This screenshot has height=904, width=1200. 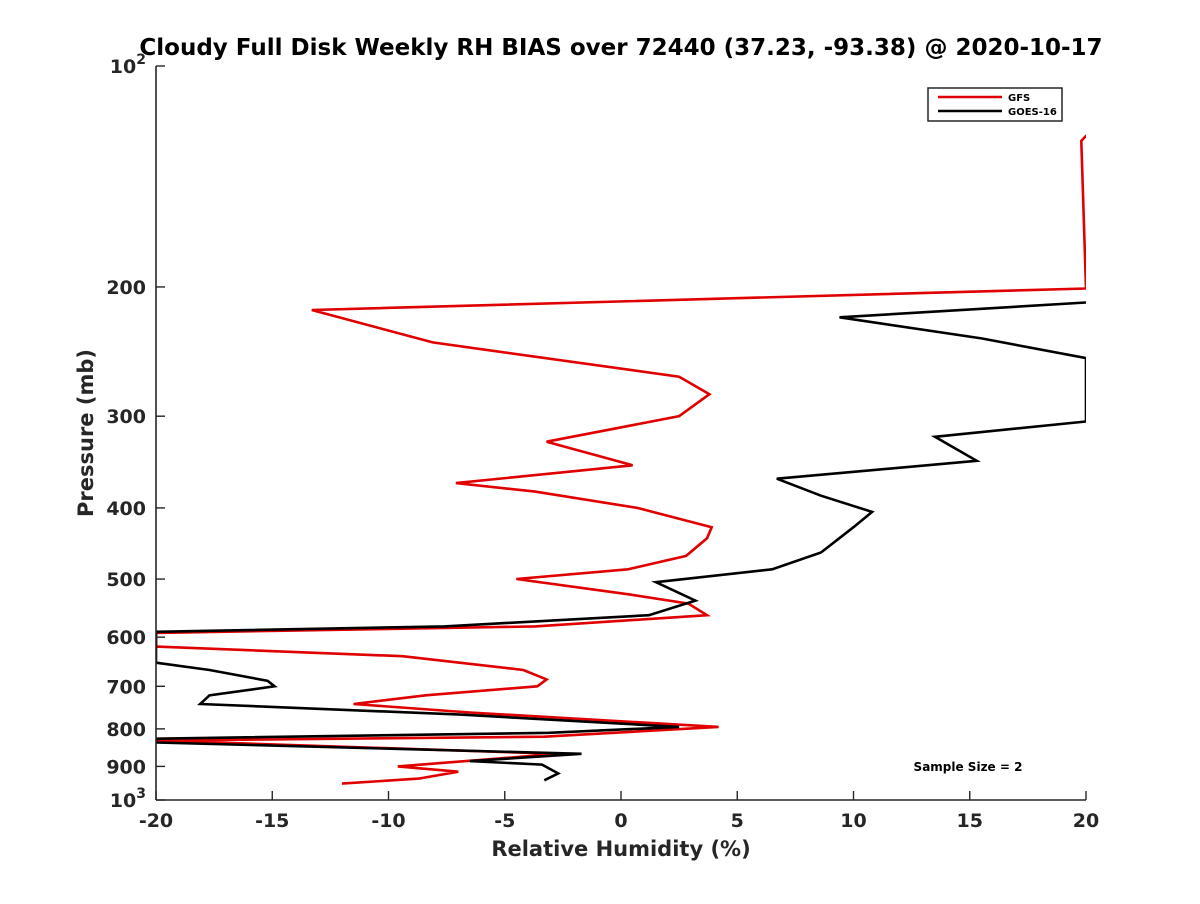 What do you see at coordinates (853, 821) in the screenshot?
I see `x-tick-label: 10` at bounding box center [853, 821].